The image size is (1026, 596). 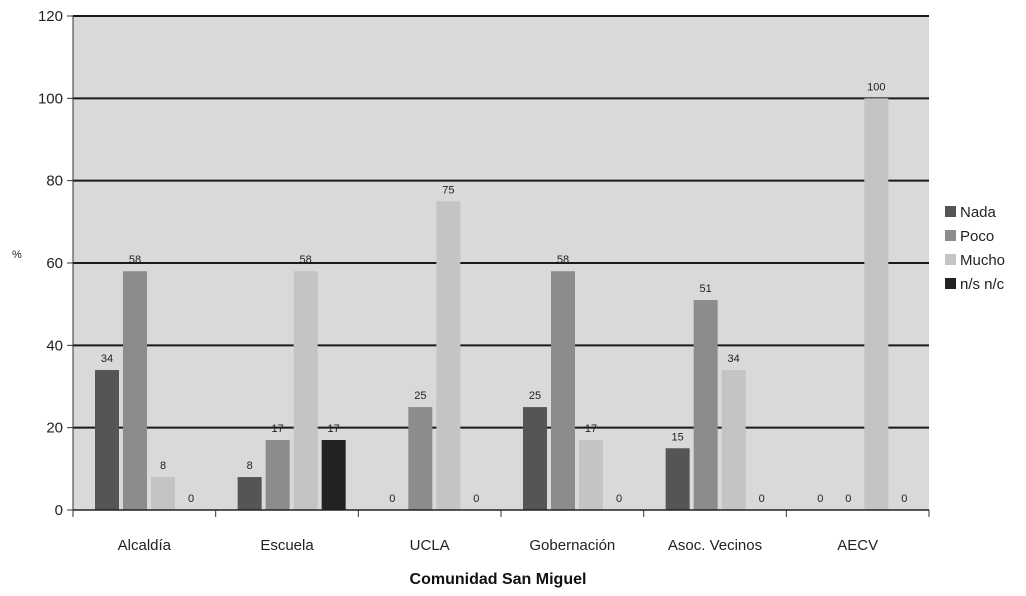 I want to click on y-tick-label: 60, so click(x=54, y=263).